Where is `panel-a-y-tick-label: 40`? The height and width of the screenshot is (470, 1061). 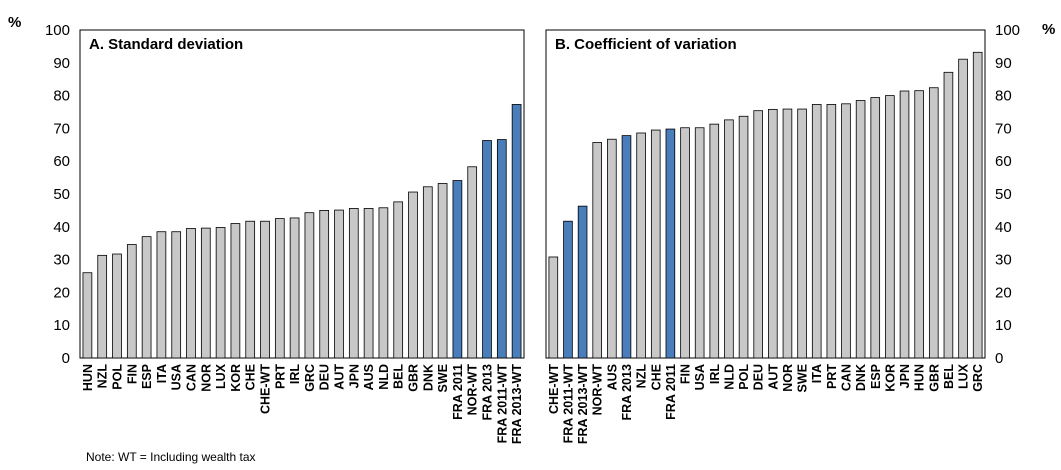 panel-a-y-tick-label: 40 is located at coordinates (61, 227).